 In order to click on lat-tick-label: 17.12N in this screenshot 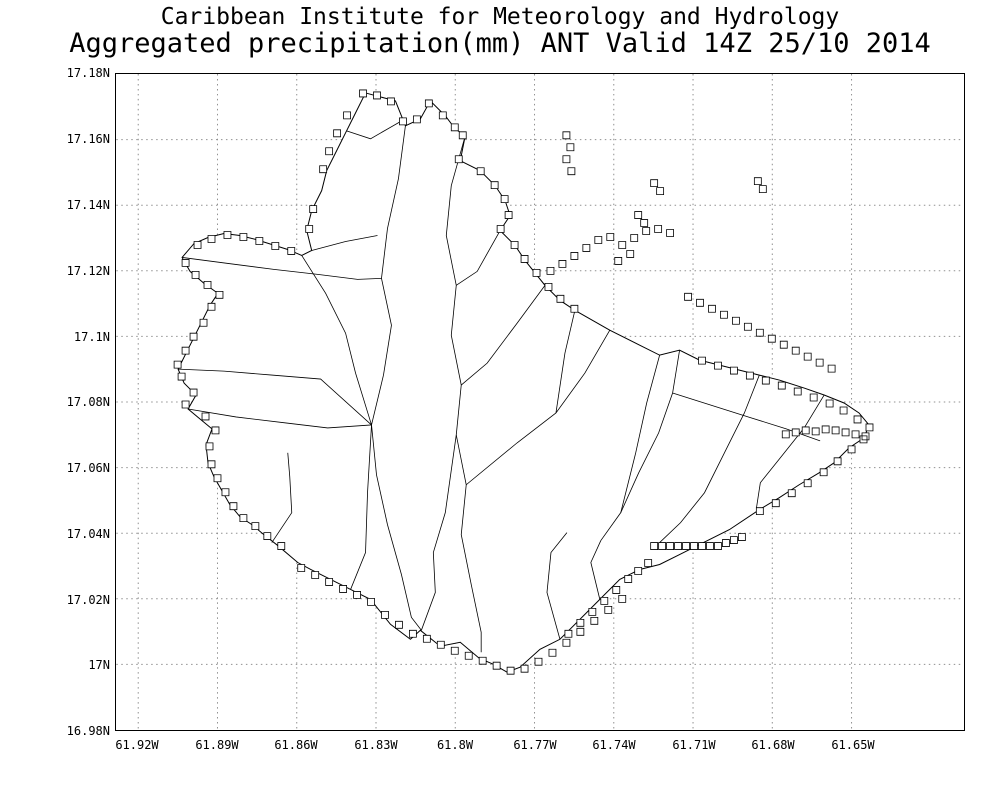, I will do `click(88, 271)`.